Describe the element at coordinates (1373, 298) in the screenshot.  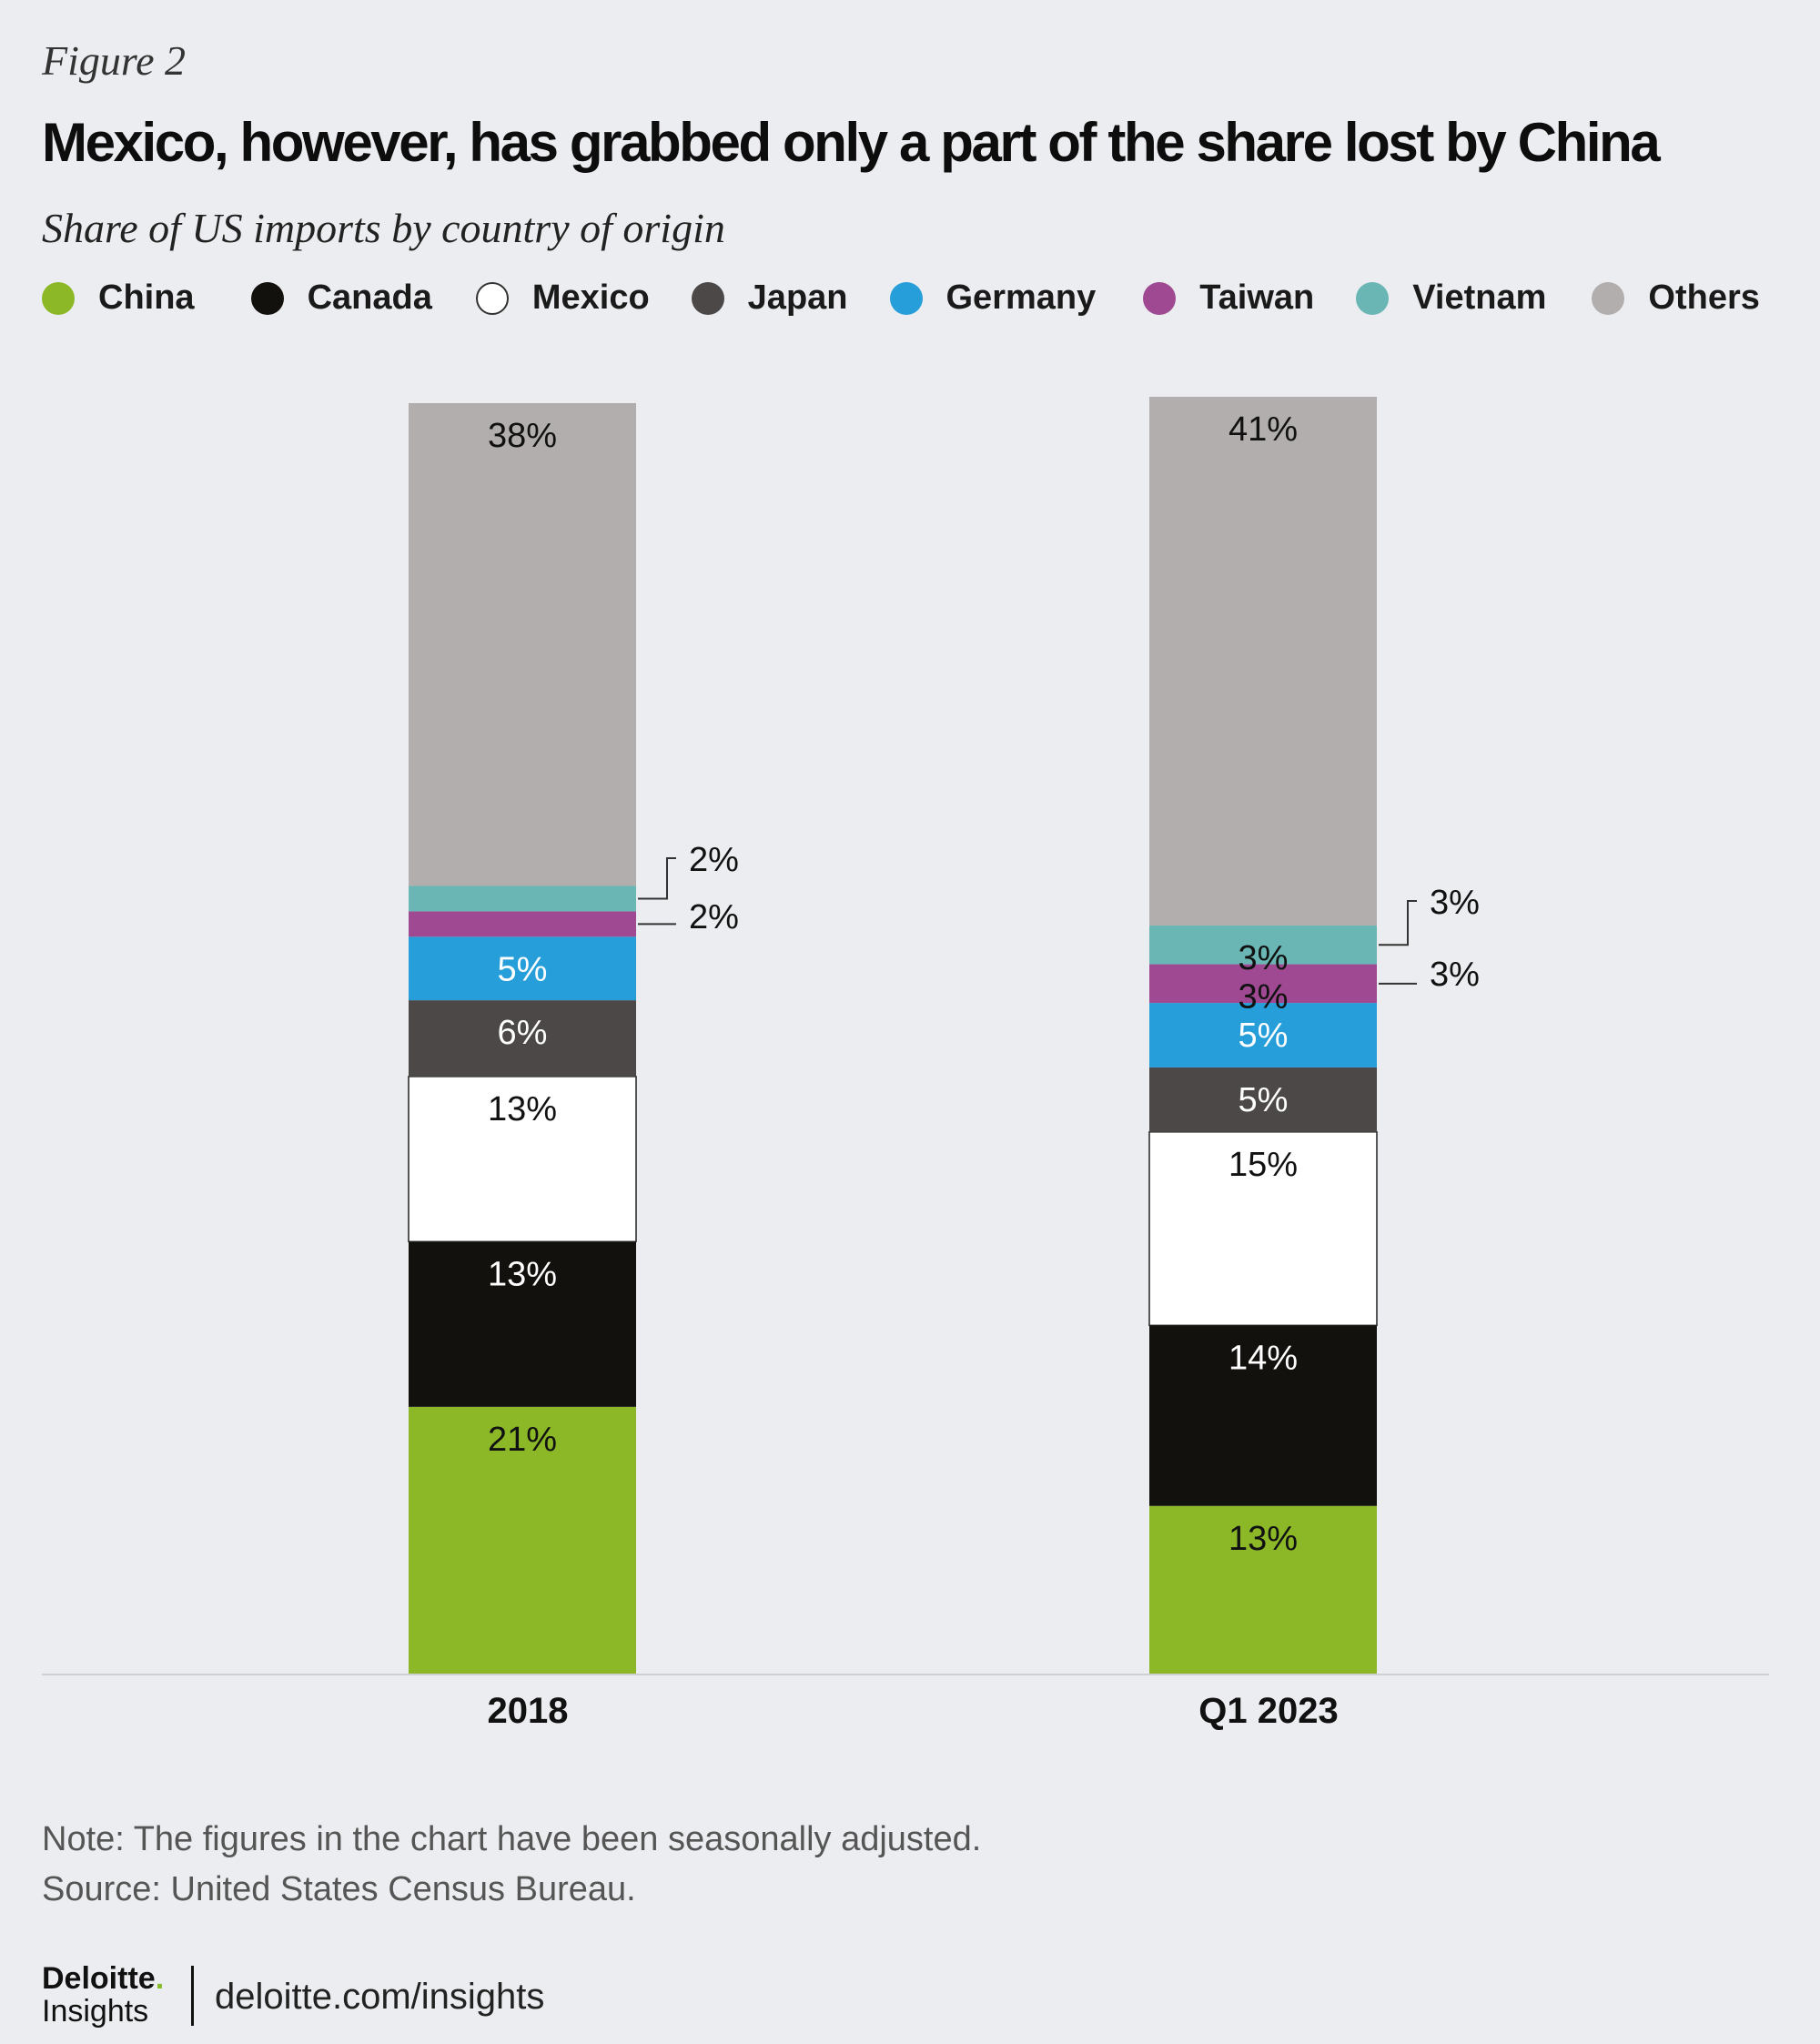
I see `legend-swatch-vietnam` at that location.